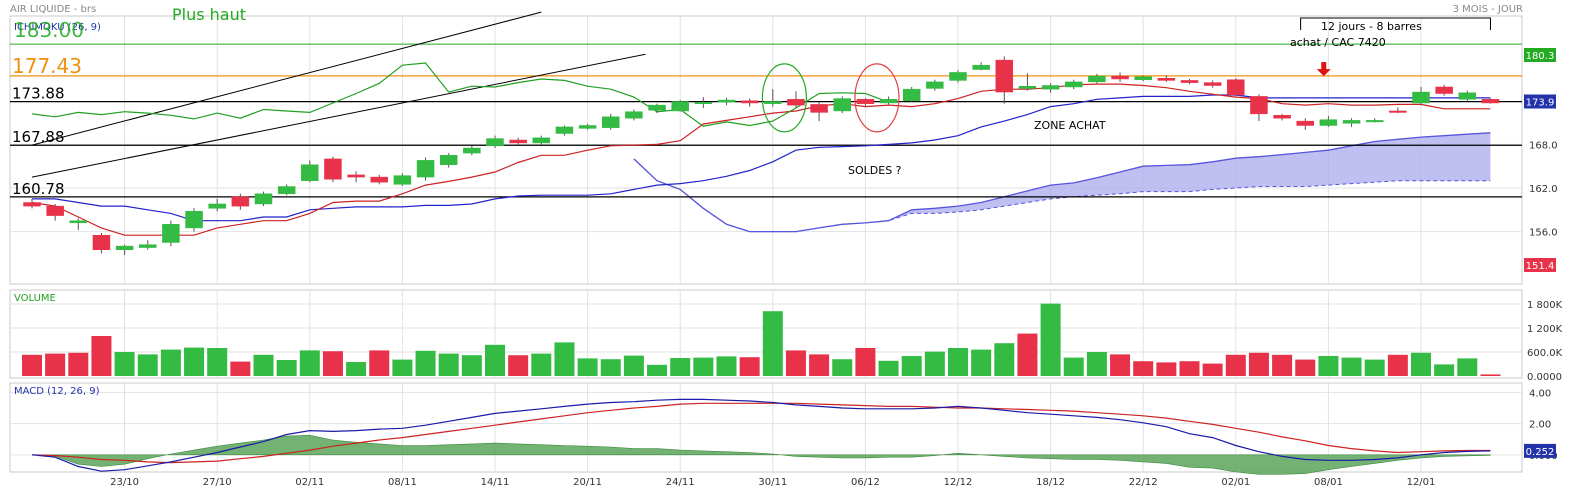  I want to click on macd-line, so click(761, 435).